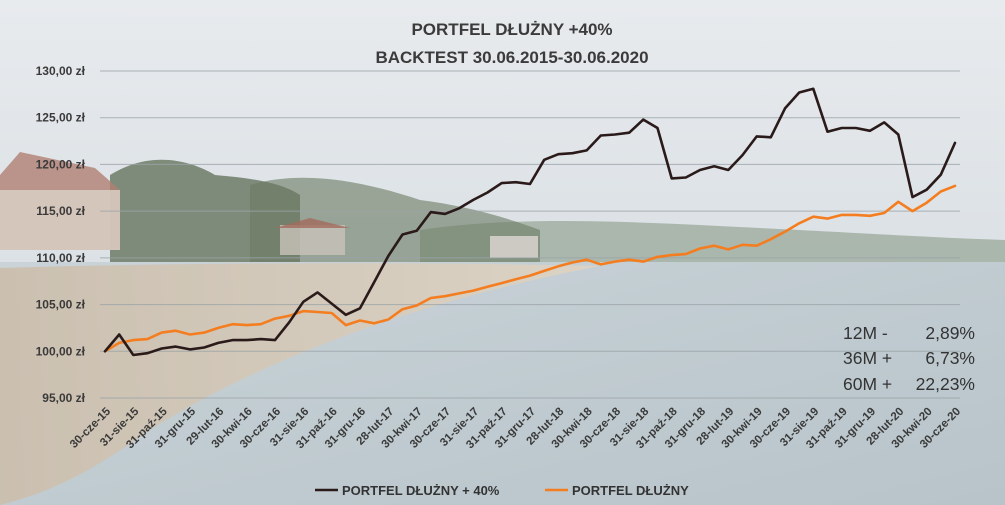 The image size is (1005, 505). Describe the element at coordinates (867, 358) in the screenshot. I see `stat-36m-label: 36M +` at that location.